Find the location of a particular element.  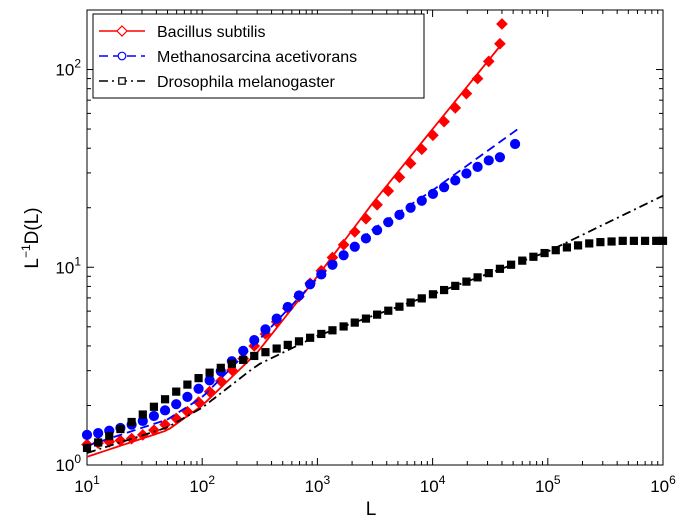

legend-box is located at coordinates (258, 56).